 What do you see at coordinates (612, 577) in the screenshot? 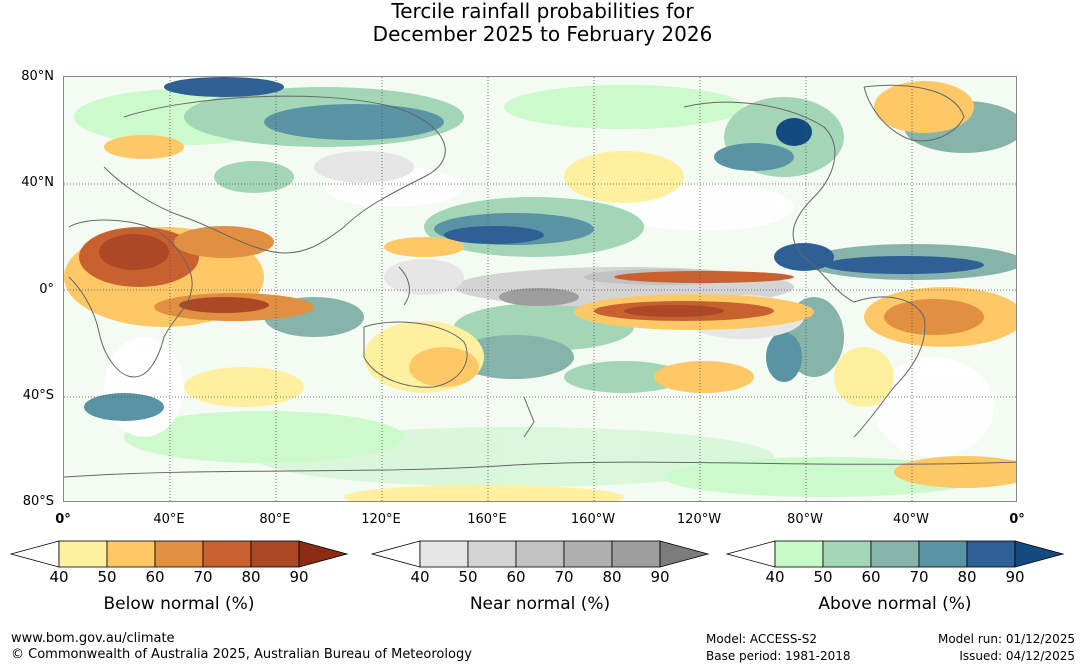
I see `near-tick-80: 80` at bounding box center [612, 577].